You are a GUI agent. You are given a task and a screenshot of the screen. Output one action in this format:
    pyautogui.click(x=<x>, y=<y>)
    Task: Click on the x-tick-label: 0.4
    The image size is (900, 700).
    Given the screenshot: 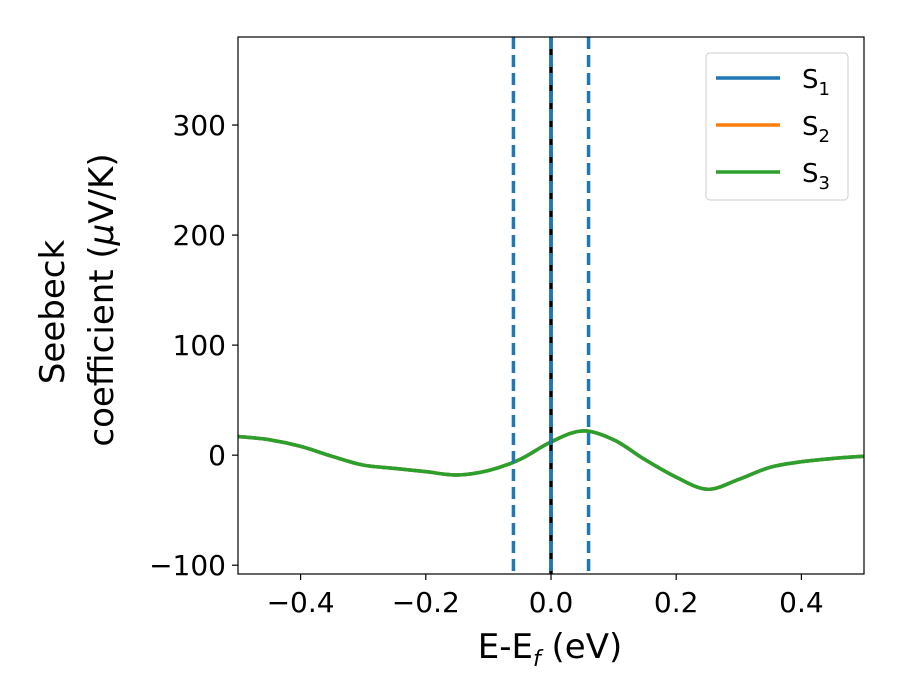 What is the action you would take?
    pyautogui.click(x=801, y=602)
    